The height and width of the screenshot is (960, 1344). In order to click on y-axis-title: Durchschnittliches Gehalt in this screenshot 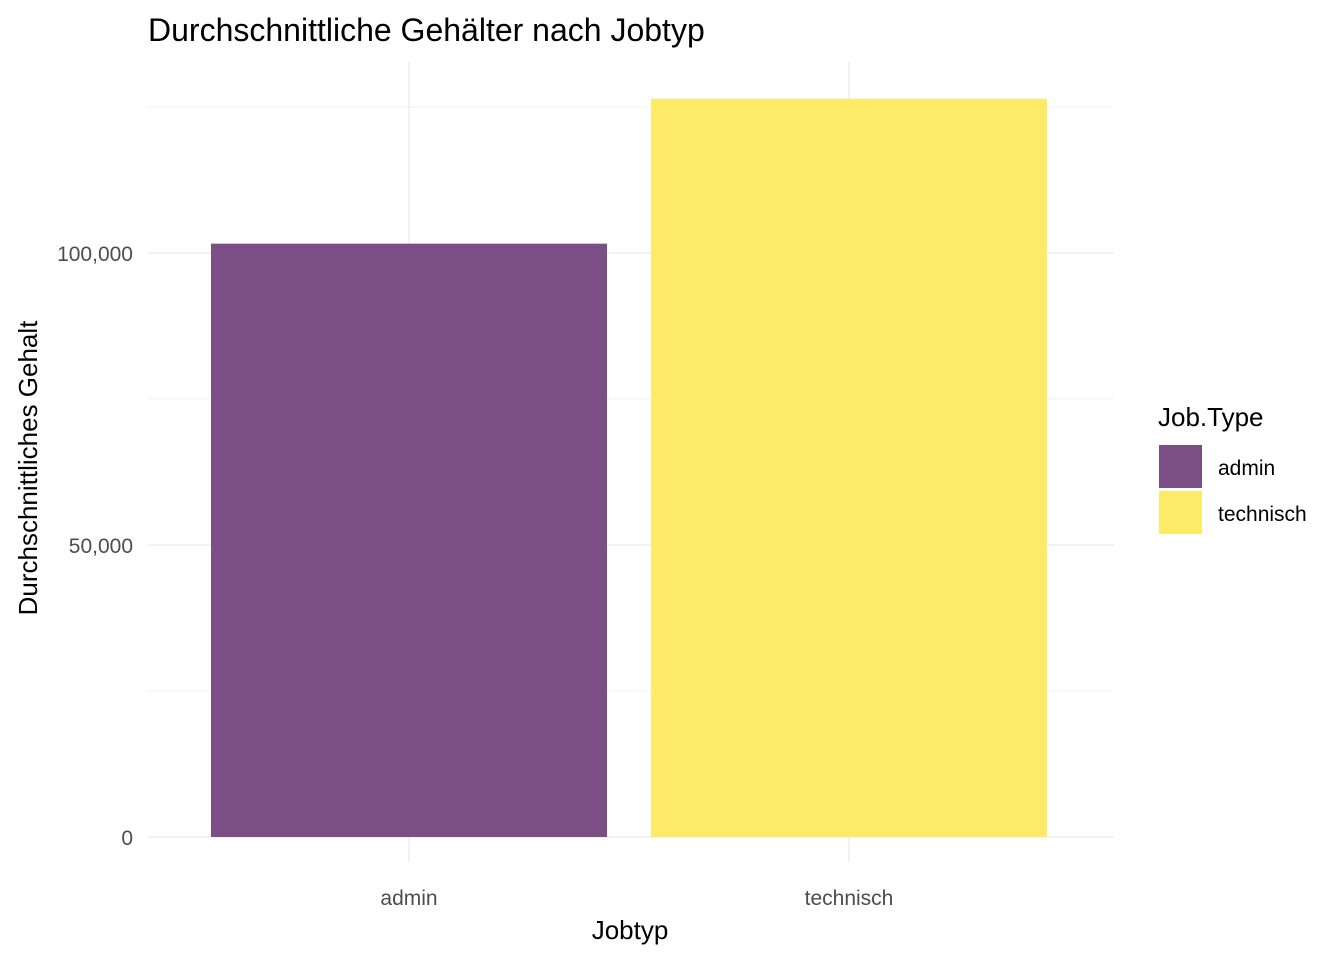, I will do `click(28, 468)`.